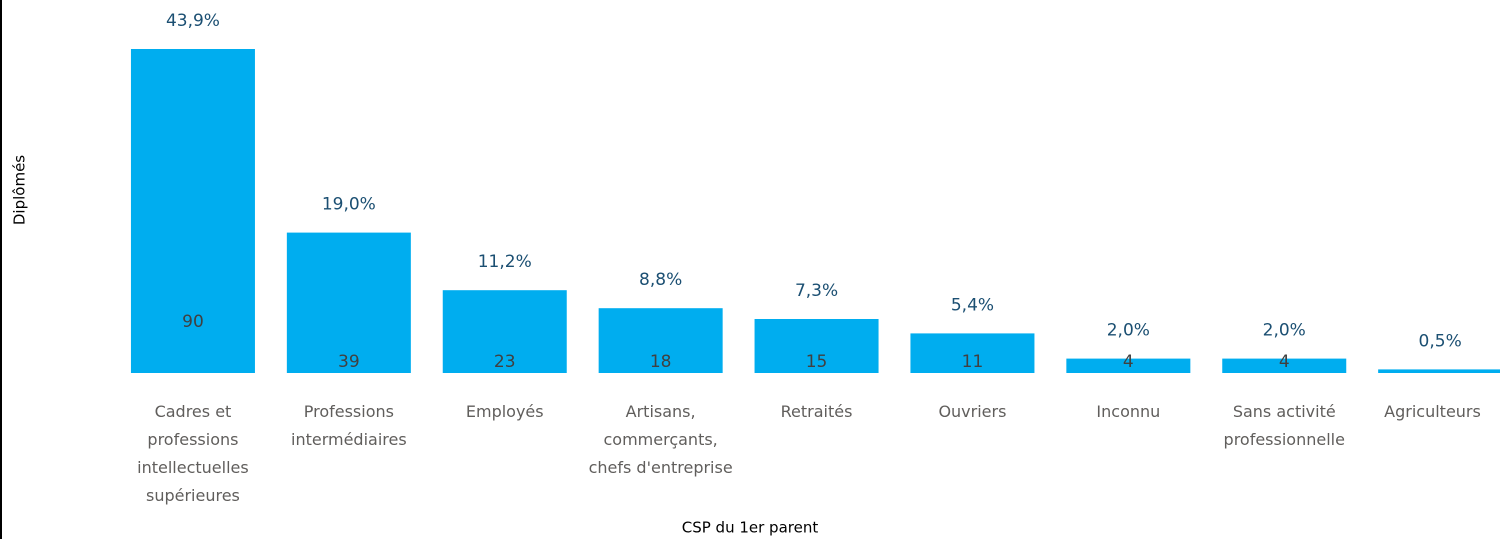 The image size is (1500, 539). I want to click on percent-label: 11,2%, so click(505, 262).